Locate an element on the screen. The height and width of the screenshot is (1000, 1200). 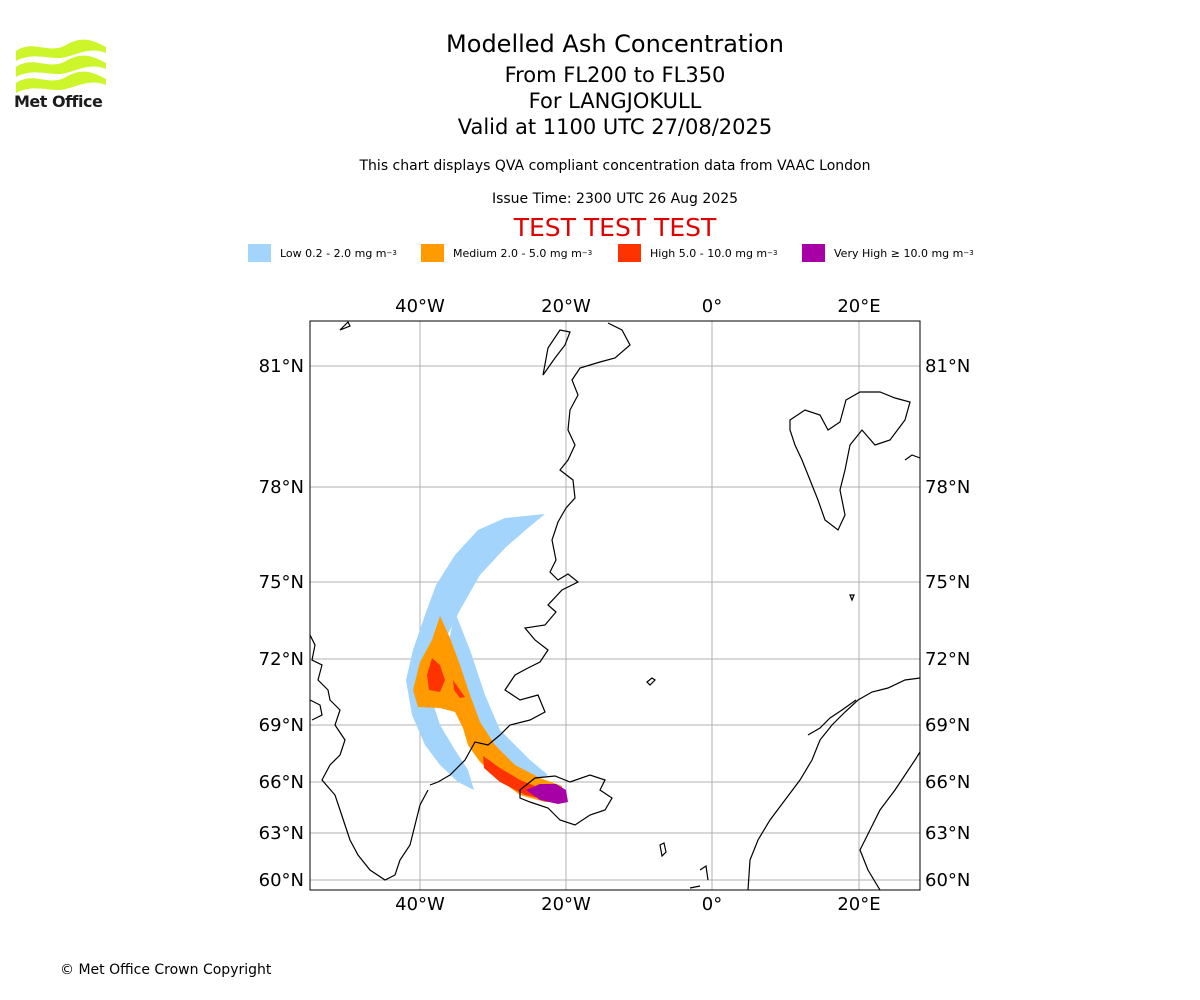
test-banner: TEST TEST TEST is located at coordinates (615, 227).